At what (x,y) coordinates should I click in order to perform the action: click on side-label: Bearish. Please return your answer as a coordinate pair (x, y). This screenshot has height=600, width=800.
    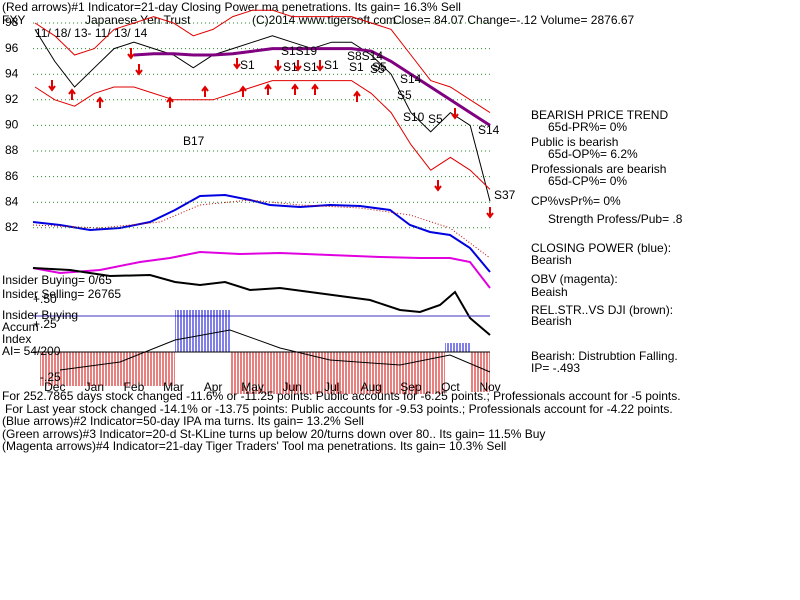
    Looking at the image, I should click on (551, 260).